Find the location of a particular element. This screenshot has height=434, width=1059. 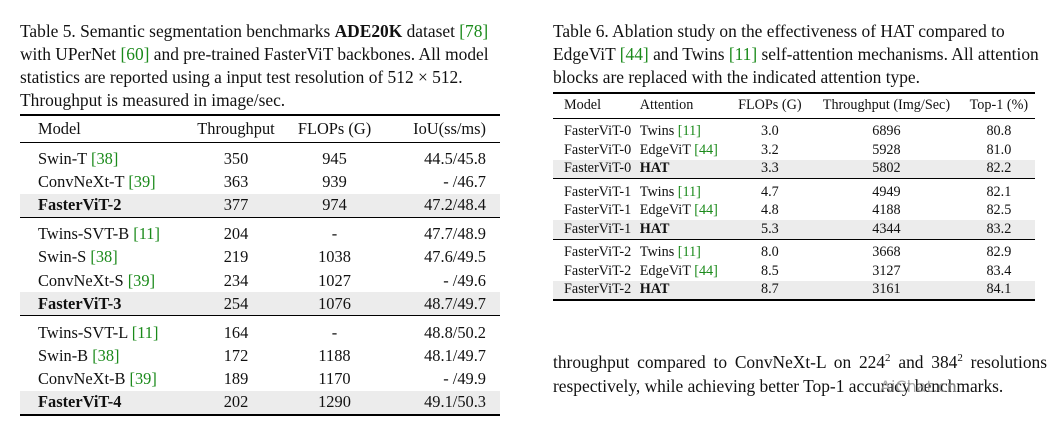

cell-iou: - /49.6 is located at coordinates (464, 280).